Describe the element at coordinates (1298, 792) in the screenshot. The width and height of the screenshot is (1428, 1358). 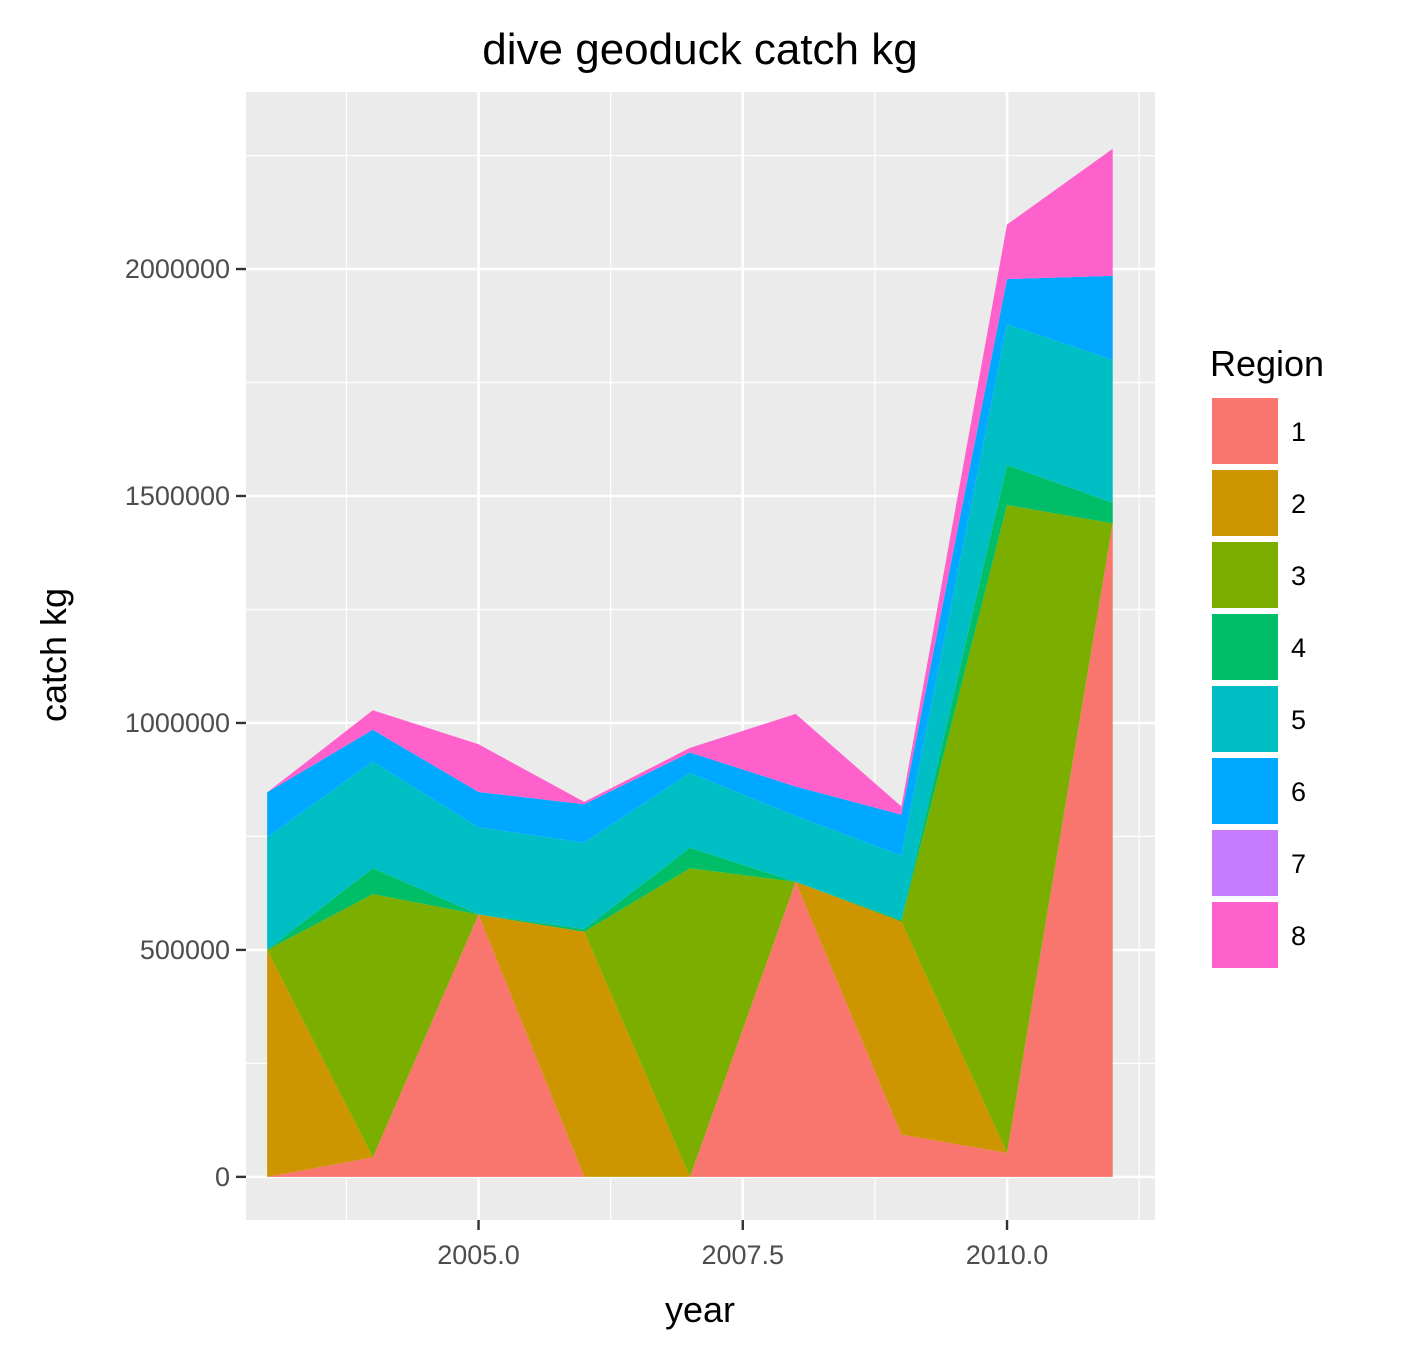
I see `legend-label-6: 6` at that location.